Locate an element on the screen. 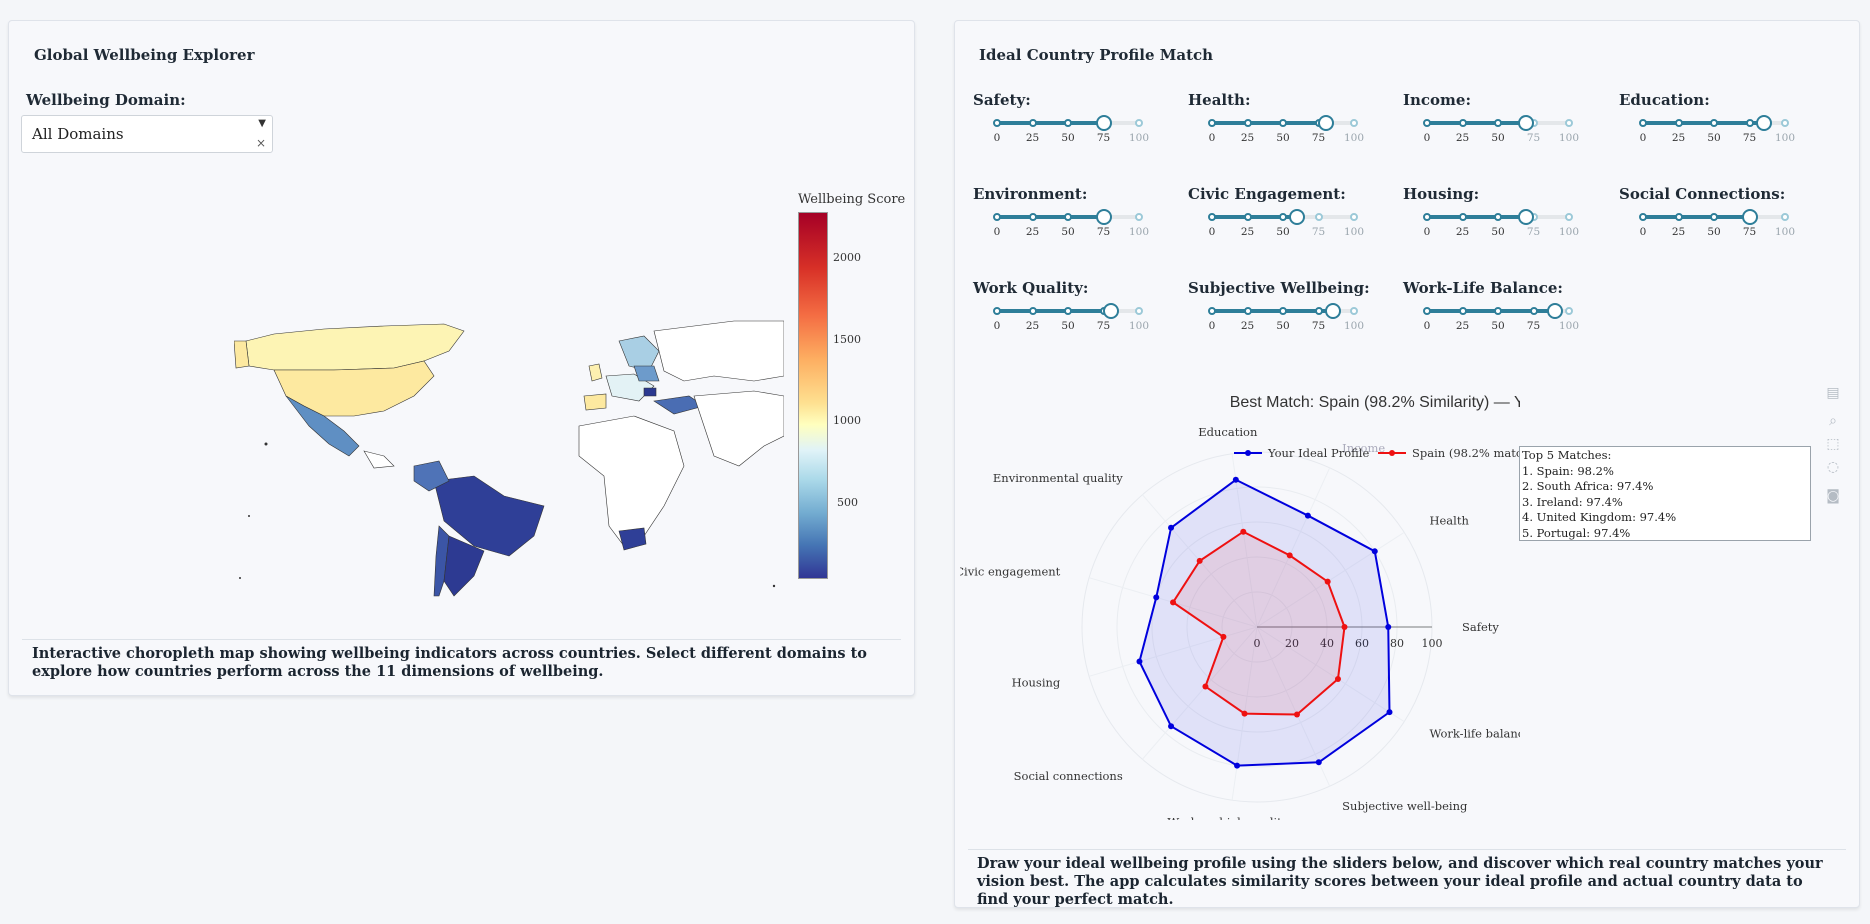 The height and width of the screenshot is (924, 1870). clear-icon: × is located at coordinates (260, 143).